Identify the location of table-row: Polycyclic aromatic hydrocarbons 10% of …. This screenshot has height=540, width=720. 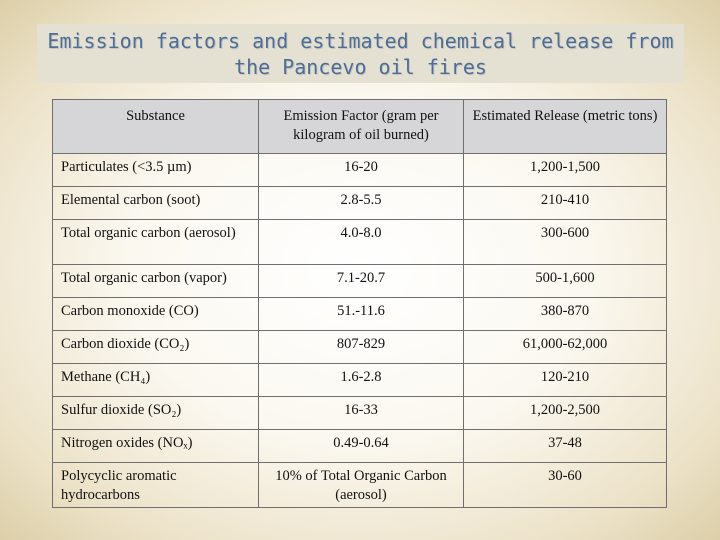
(359, 485).